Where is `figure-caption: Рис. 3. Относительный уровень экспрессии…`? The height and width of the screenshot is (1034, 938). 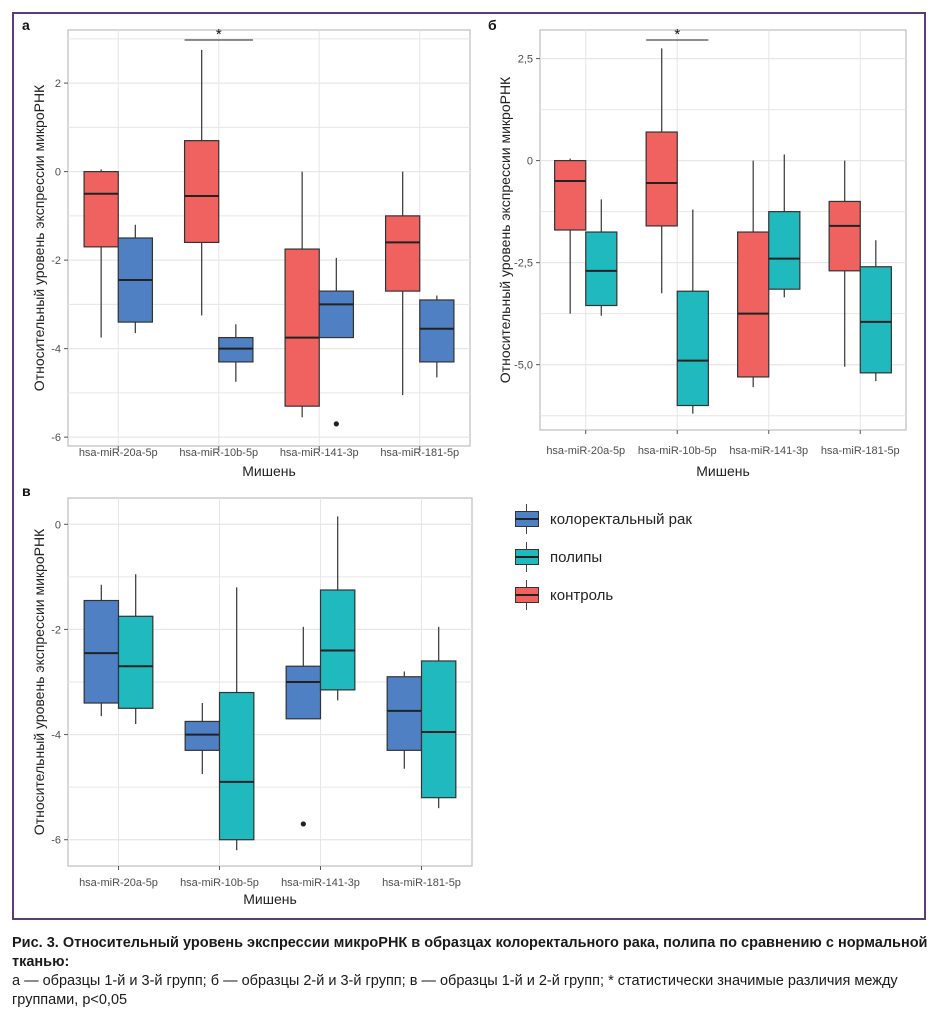
figure-caption: Рис. 3. Относительный уровень экспрессии… is located at coordinates (470, 972).